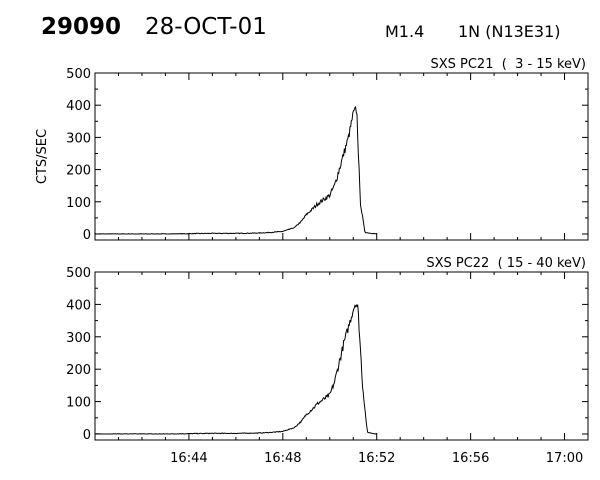  What do you see at coordinates (405, 31) in the screenshot?
I see `flare-class: M1.4` at bounding box center [405, 31].